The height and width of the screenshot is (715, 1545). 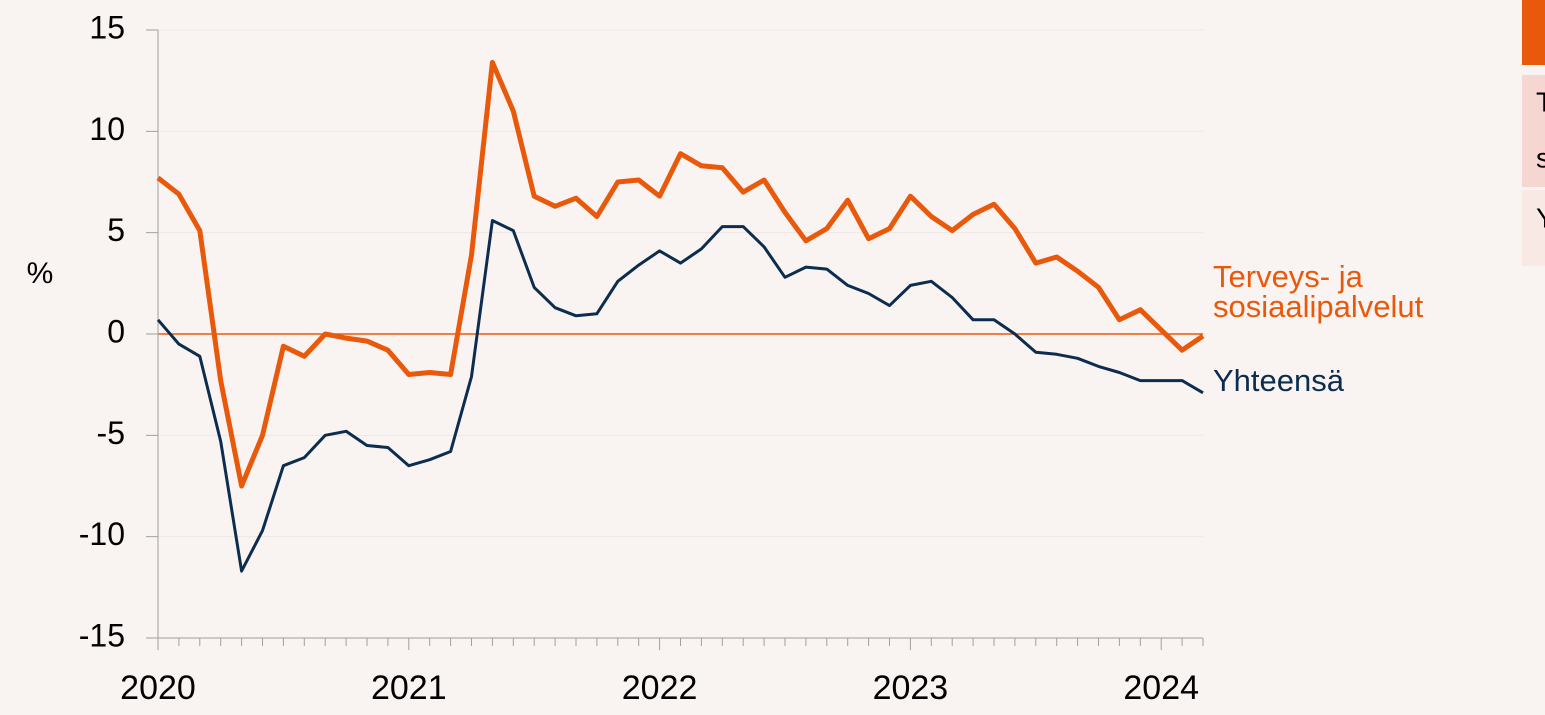 I want to click on panel-text: Y, so click(x=1540, y=217).